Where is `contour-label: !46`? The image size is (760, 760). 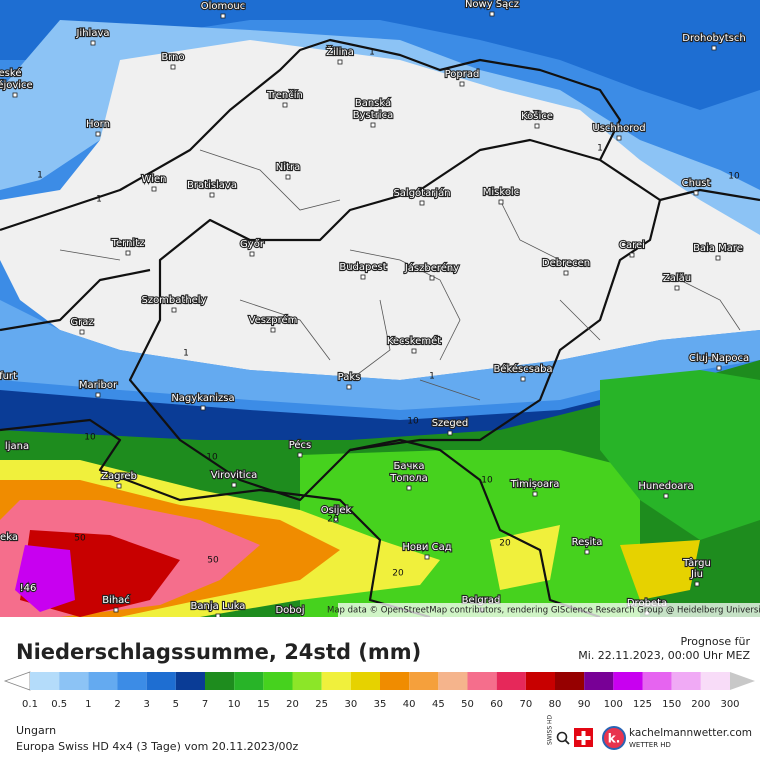 contour-label: !46 is located at coordinates (28, 588).